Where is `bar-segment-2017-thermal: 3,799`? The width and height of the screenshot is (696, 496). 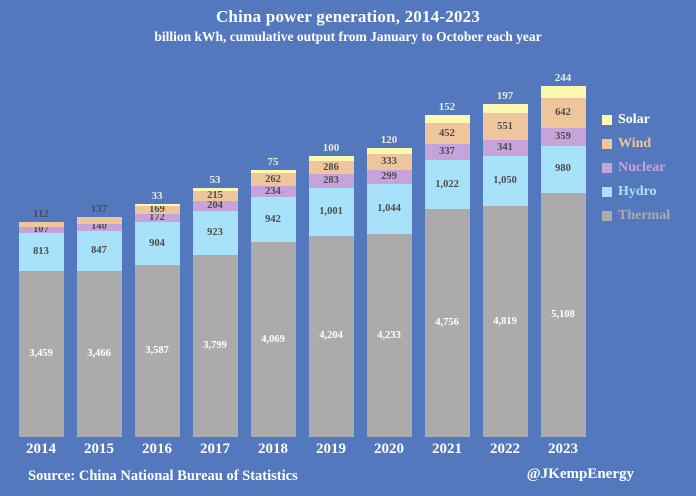
bar-segment-2017-thermal: 3,799 is located at coordinates (215, 346).